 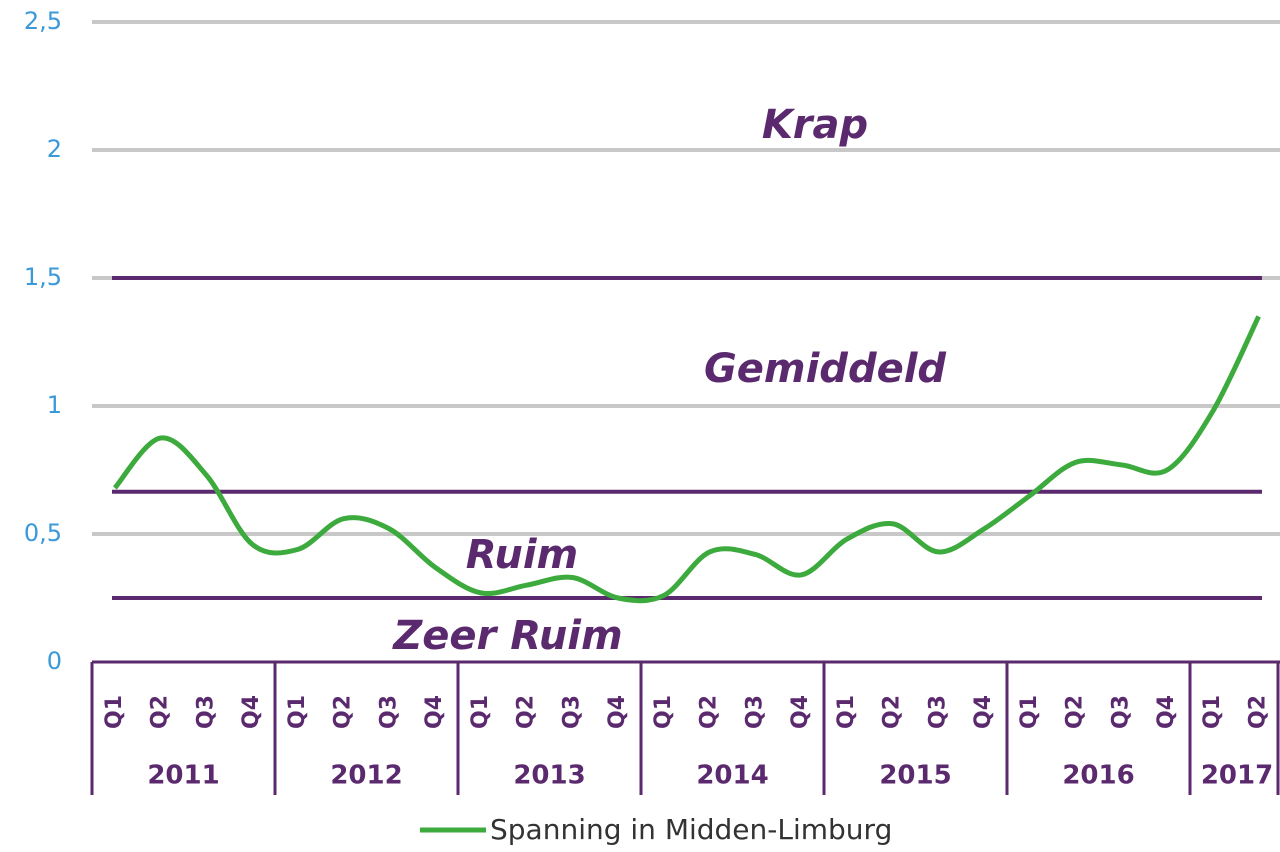 What do you see at coordinates (732, 776) in the screenshot?
I see `x-group-label: 2014` at bounding box center [732, 776].